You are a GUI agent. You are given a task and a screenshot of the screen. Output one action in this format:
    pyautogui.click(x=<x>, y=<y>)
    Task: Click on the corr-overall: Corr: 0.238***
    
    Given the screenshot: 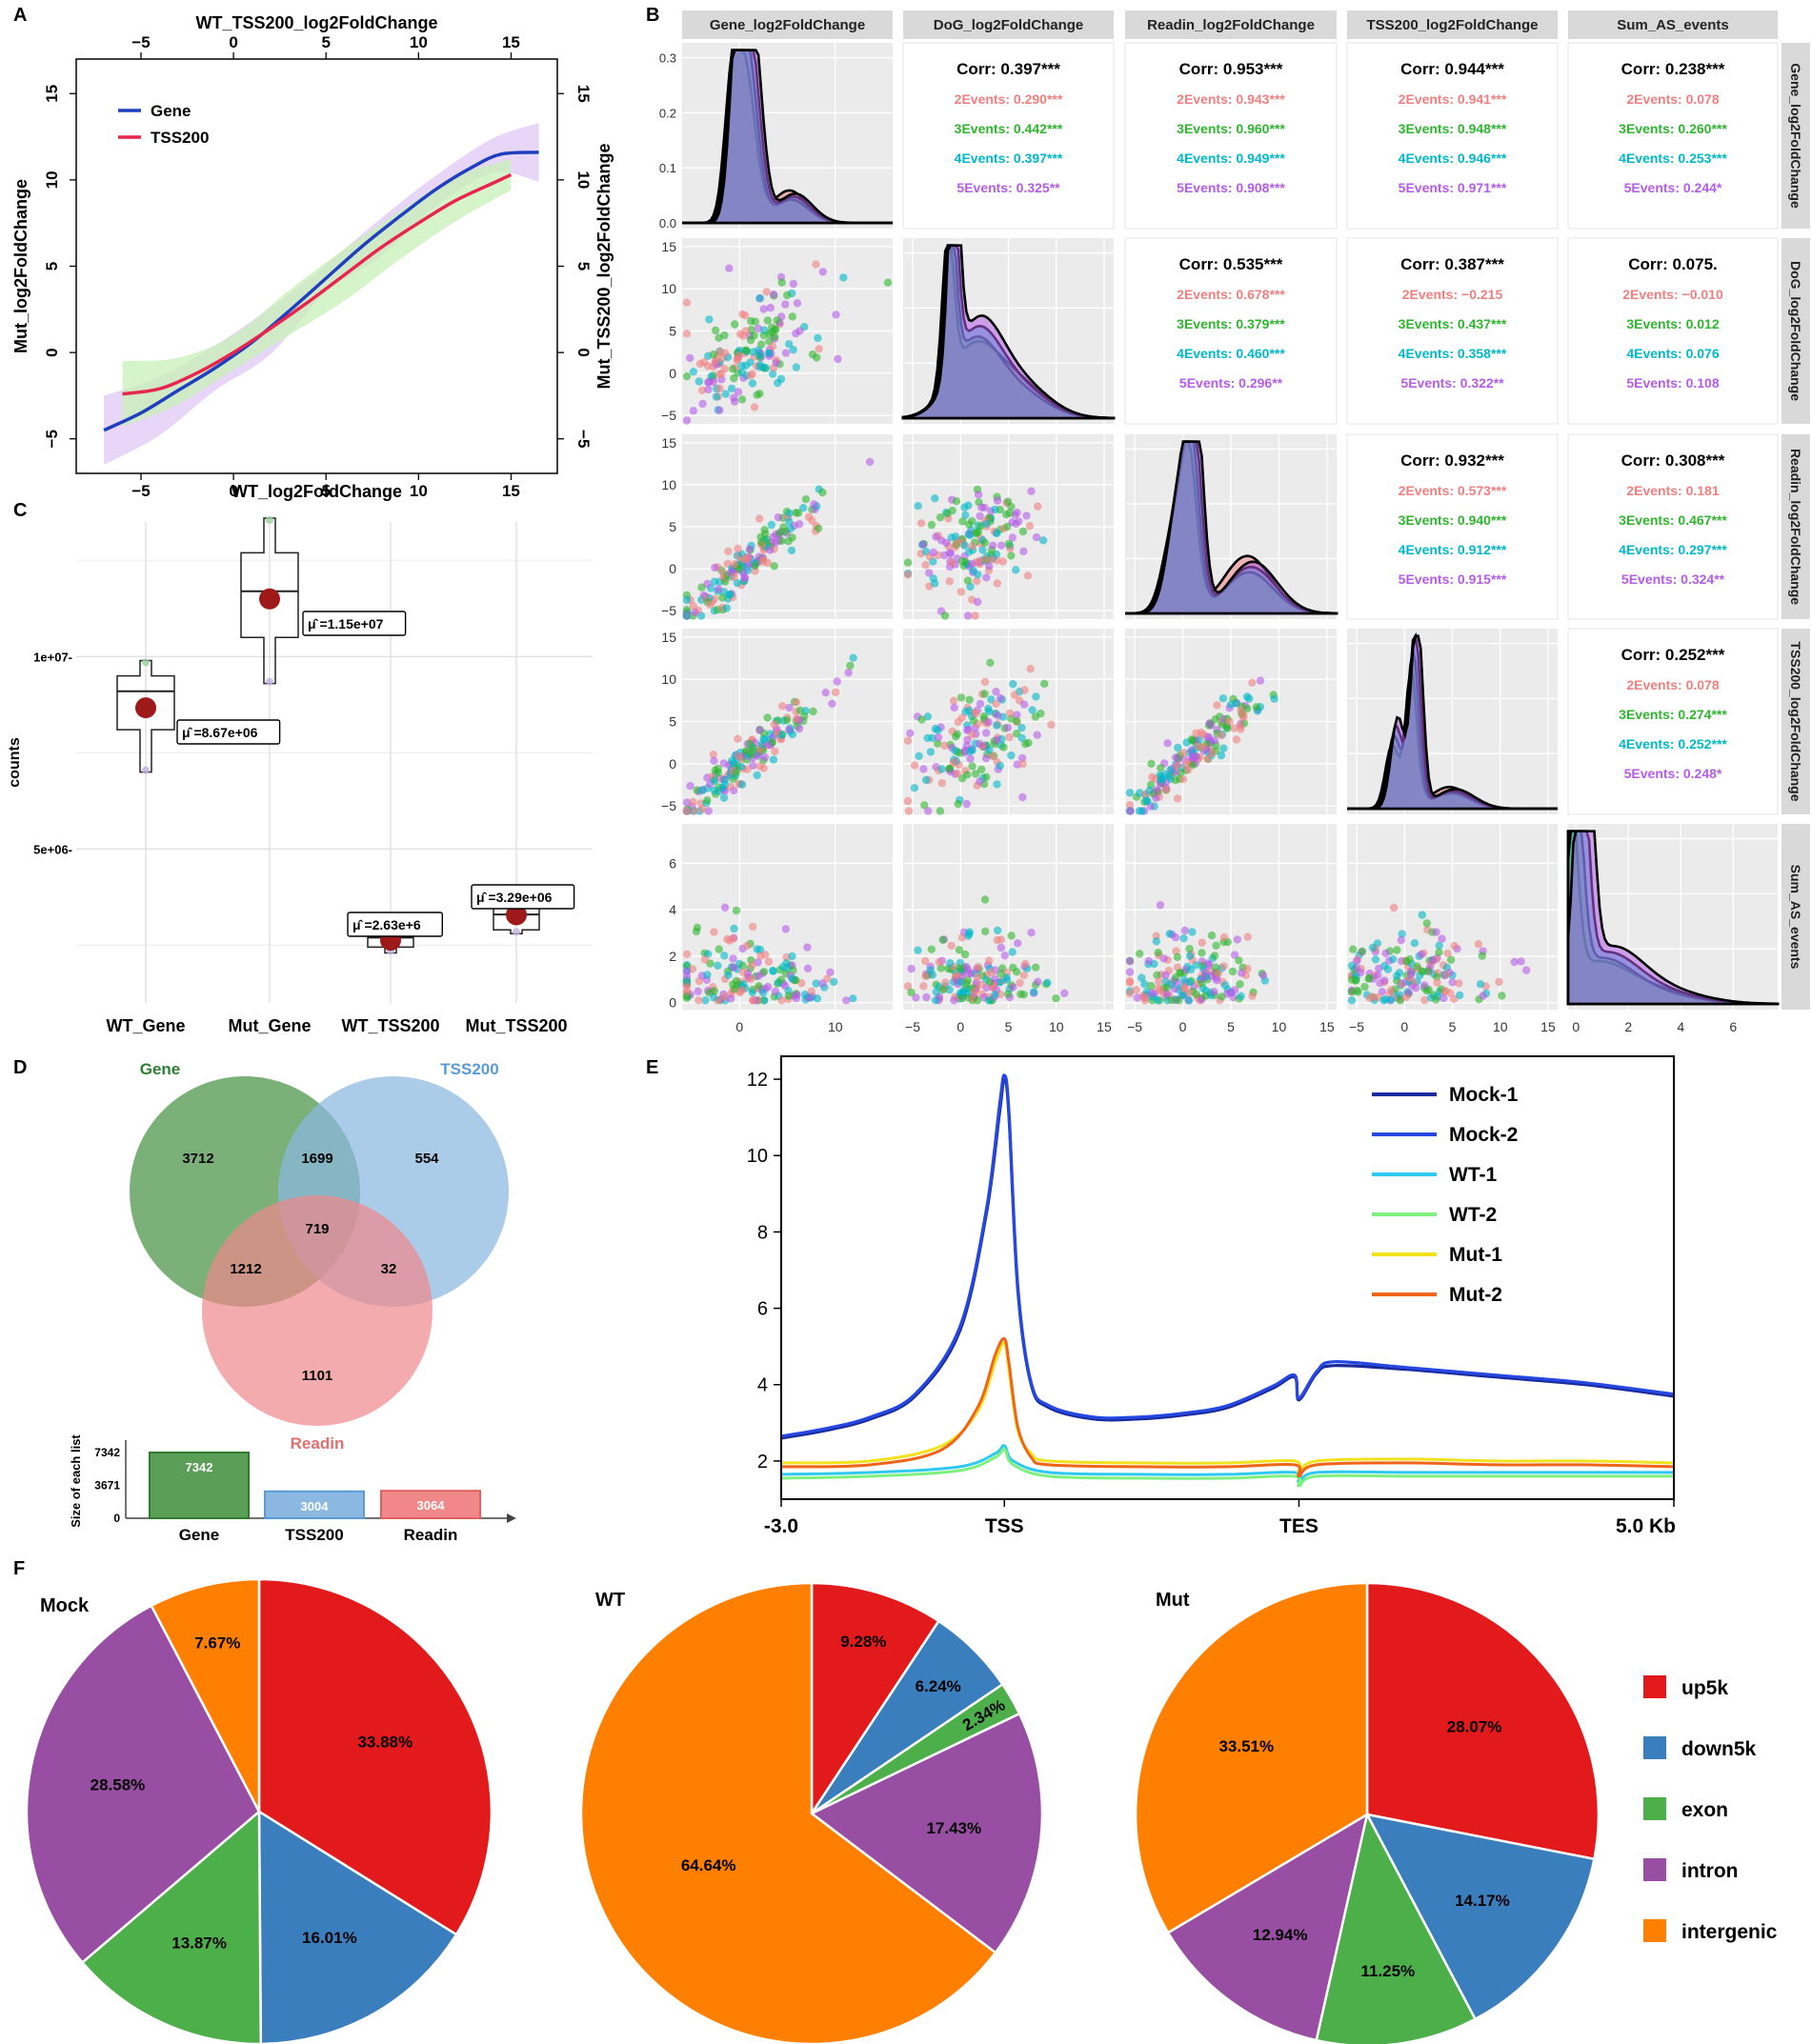 What is the action you would take?
    pyautogui.click(x=1673, y=69)
    